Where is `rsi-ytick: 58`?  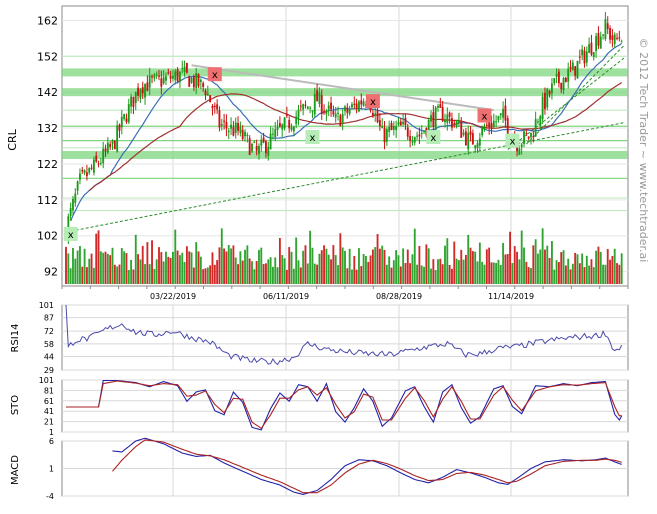 rsi-ytick: 58 is located at coordinates (49, 344).